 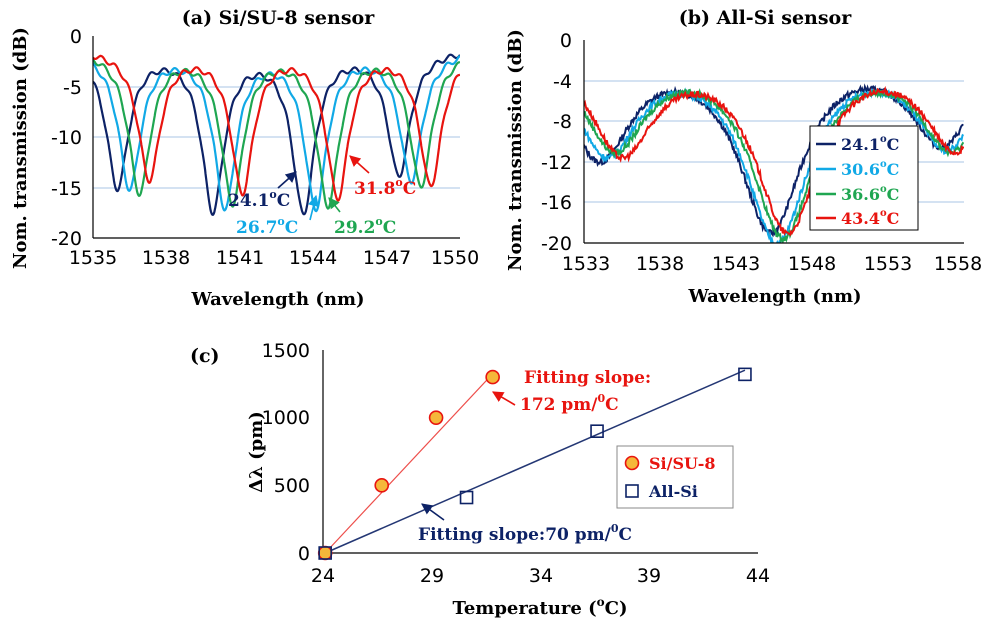 I want to click on svg-text: 24.1oC, so click(x=870, y=144).